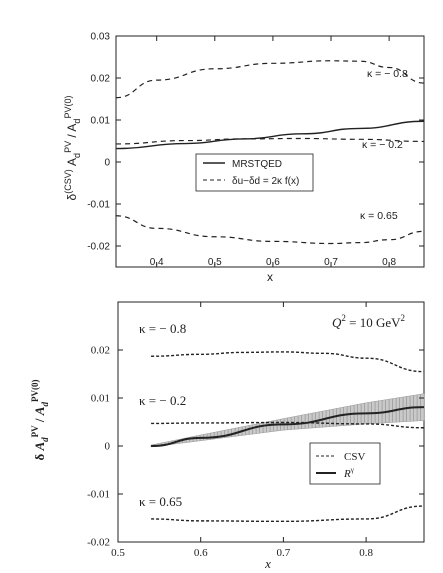 This screenshot has height=573, width=443. I want to click on top-legend: MRSTQED δu−δd = 2κ f(x), so click(254, 172).